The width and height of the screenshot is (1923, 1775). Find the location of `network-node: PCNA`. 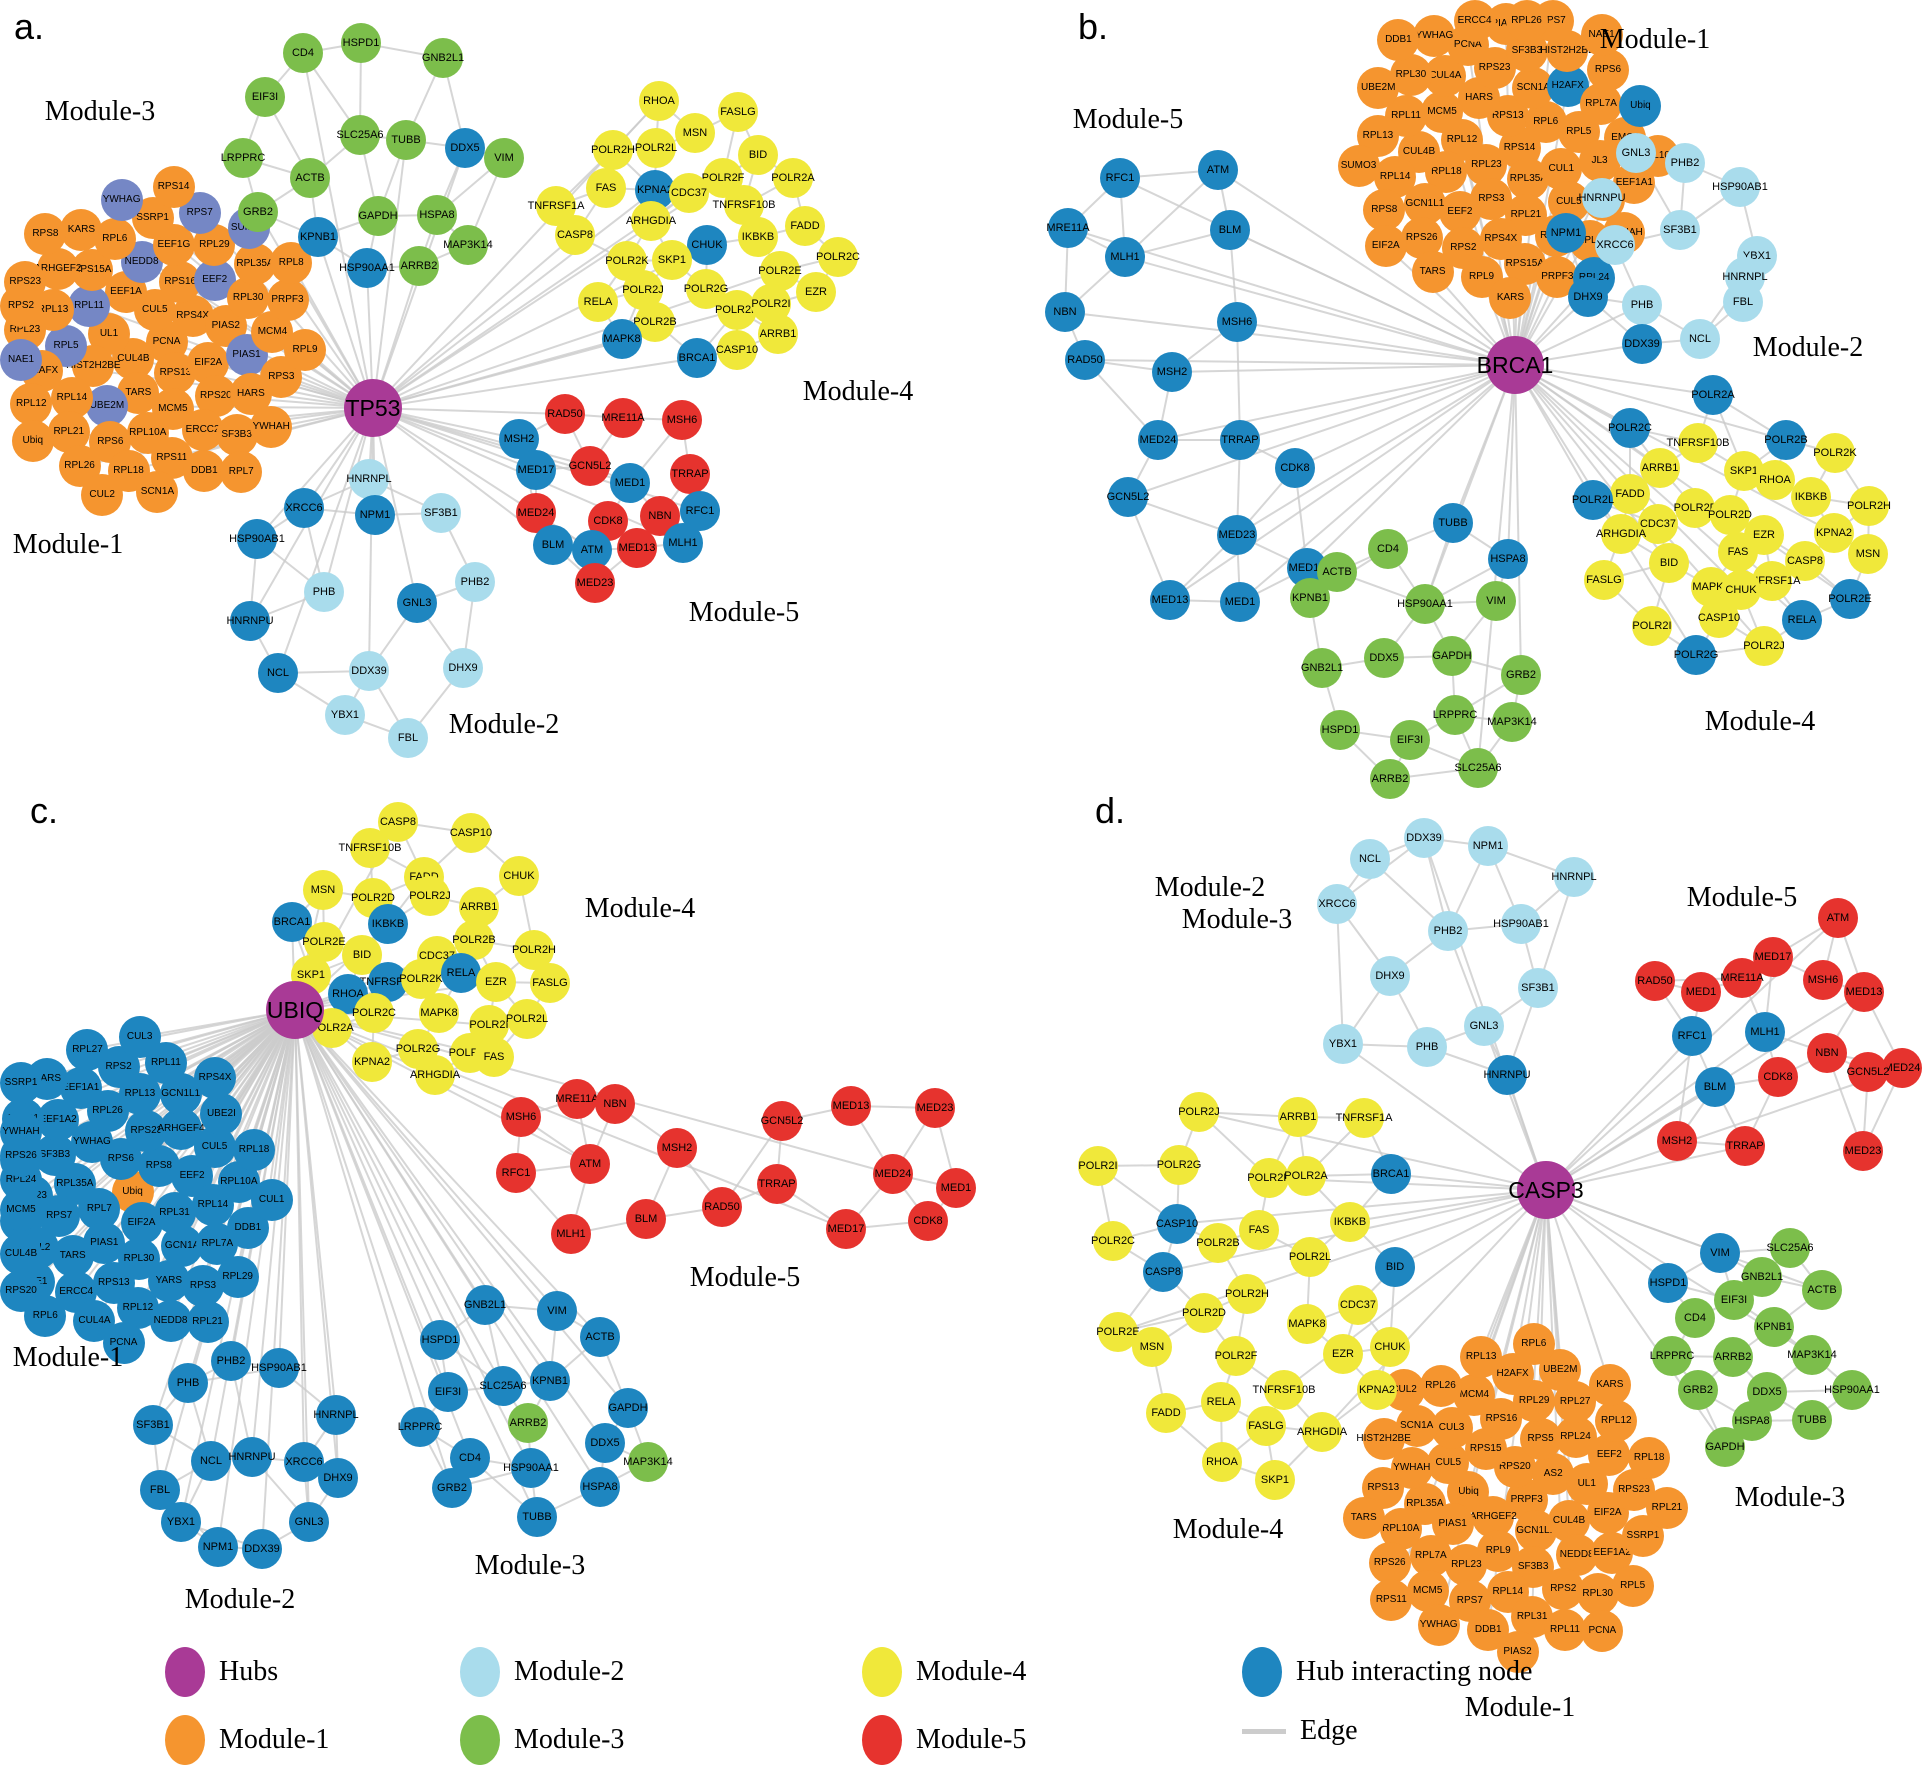

network-node: PCNA is located at coordinates (1602, 1631).